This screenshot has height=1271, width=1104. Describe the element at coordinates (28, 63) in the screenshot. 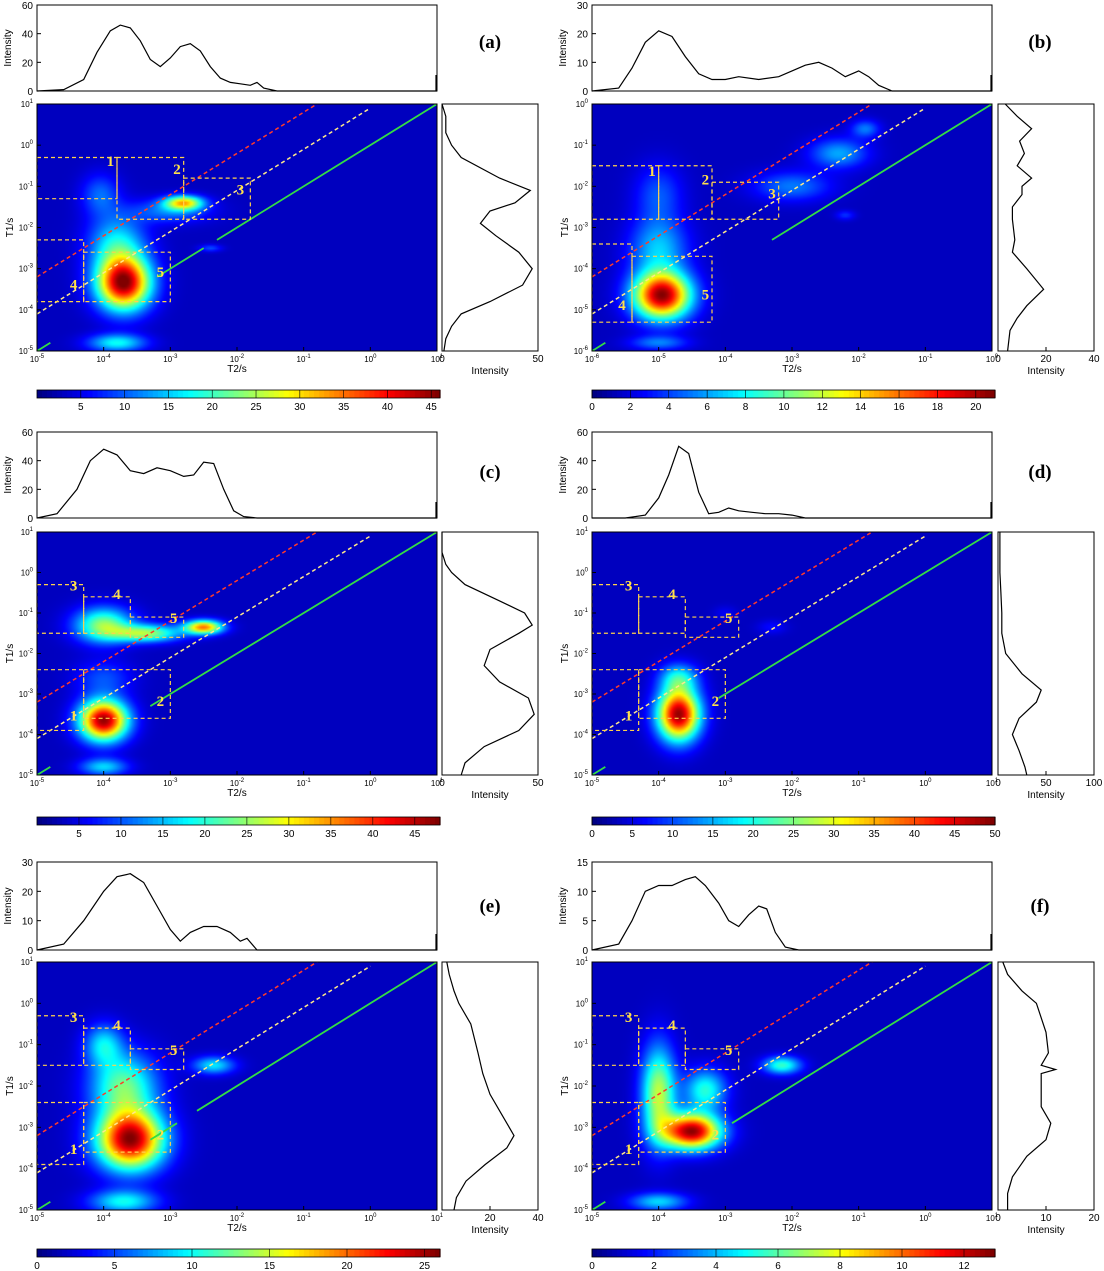

I see `top-y-tick-label: 20` at that location.